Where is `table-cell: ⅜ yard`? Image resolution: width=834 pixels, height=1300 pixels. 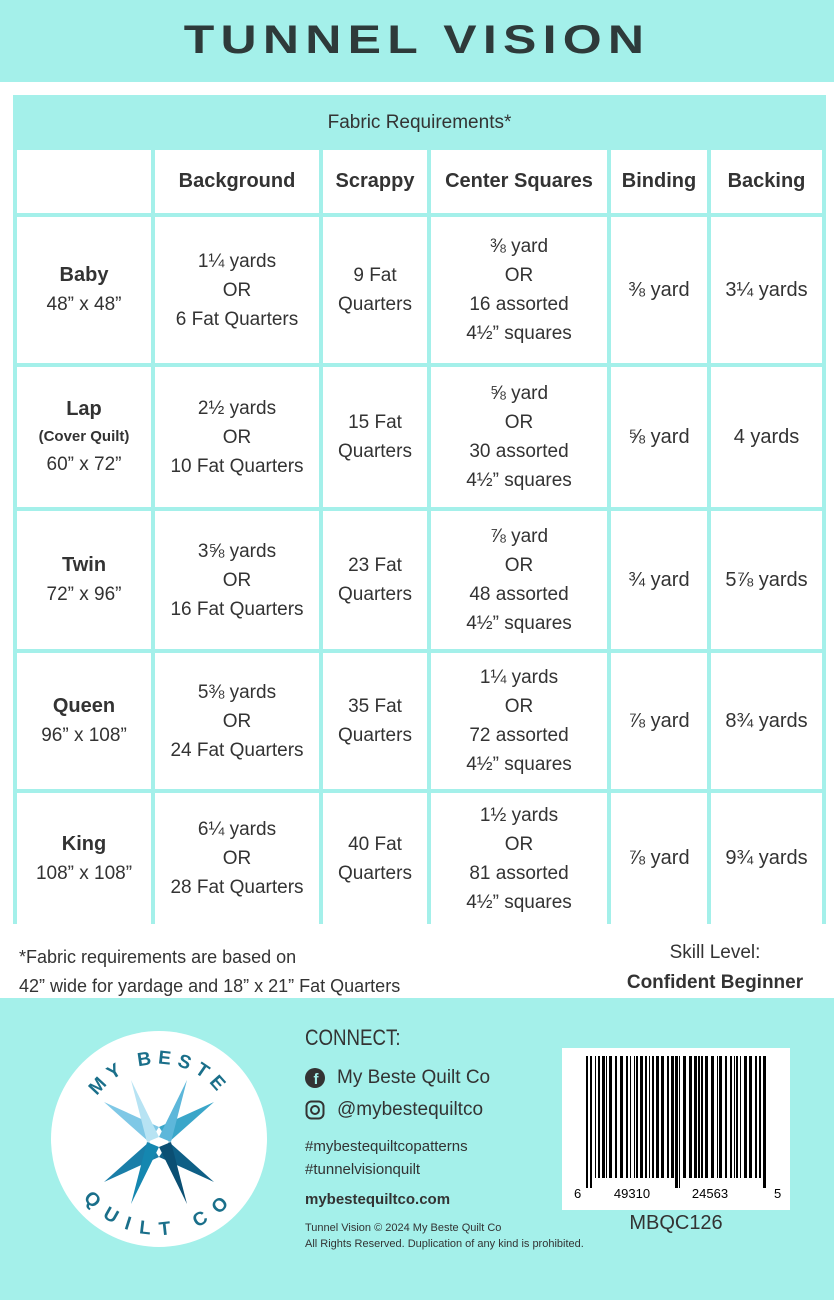 table-cell: ⅜ yard is located at coordinates (659, 290).